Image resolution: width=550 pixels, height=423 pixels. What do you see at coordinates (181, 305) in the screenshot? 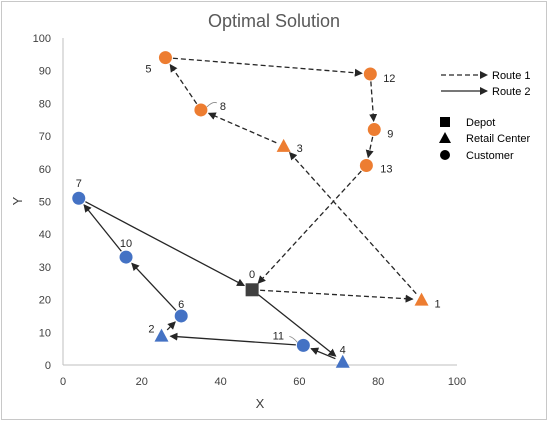
I see `node-6-label: 6` at bounding box center [181, 305].